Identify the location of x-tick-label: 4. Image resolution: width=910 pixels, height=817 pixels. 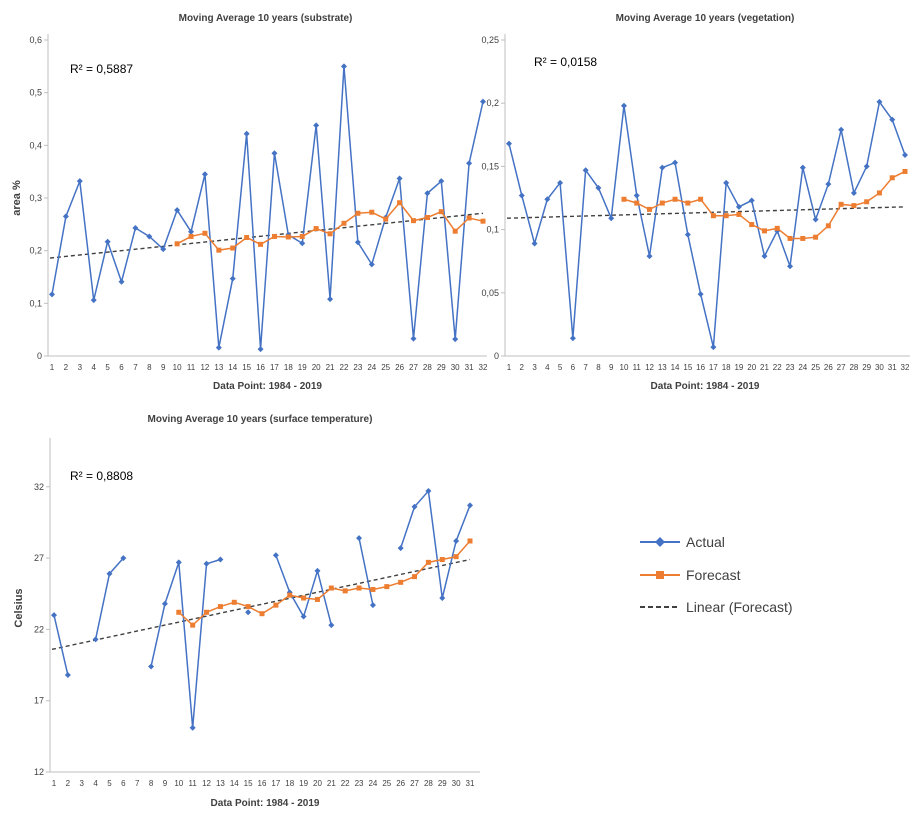
(95, 783).